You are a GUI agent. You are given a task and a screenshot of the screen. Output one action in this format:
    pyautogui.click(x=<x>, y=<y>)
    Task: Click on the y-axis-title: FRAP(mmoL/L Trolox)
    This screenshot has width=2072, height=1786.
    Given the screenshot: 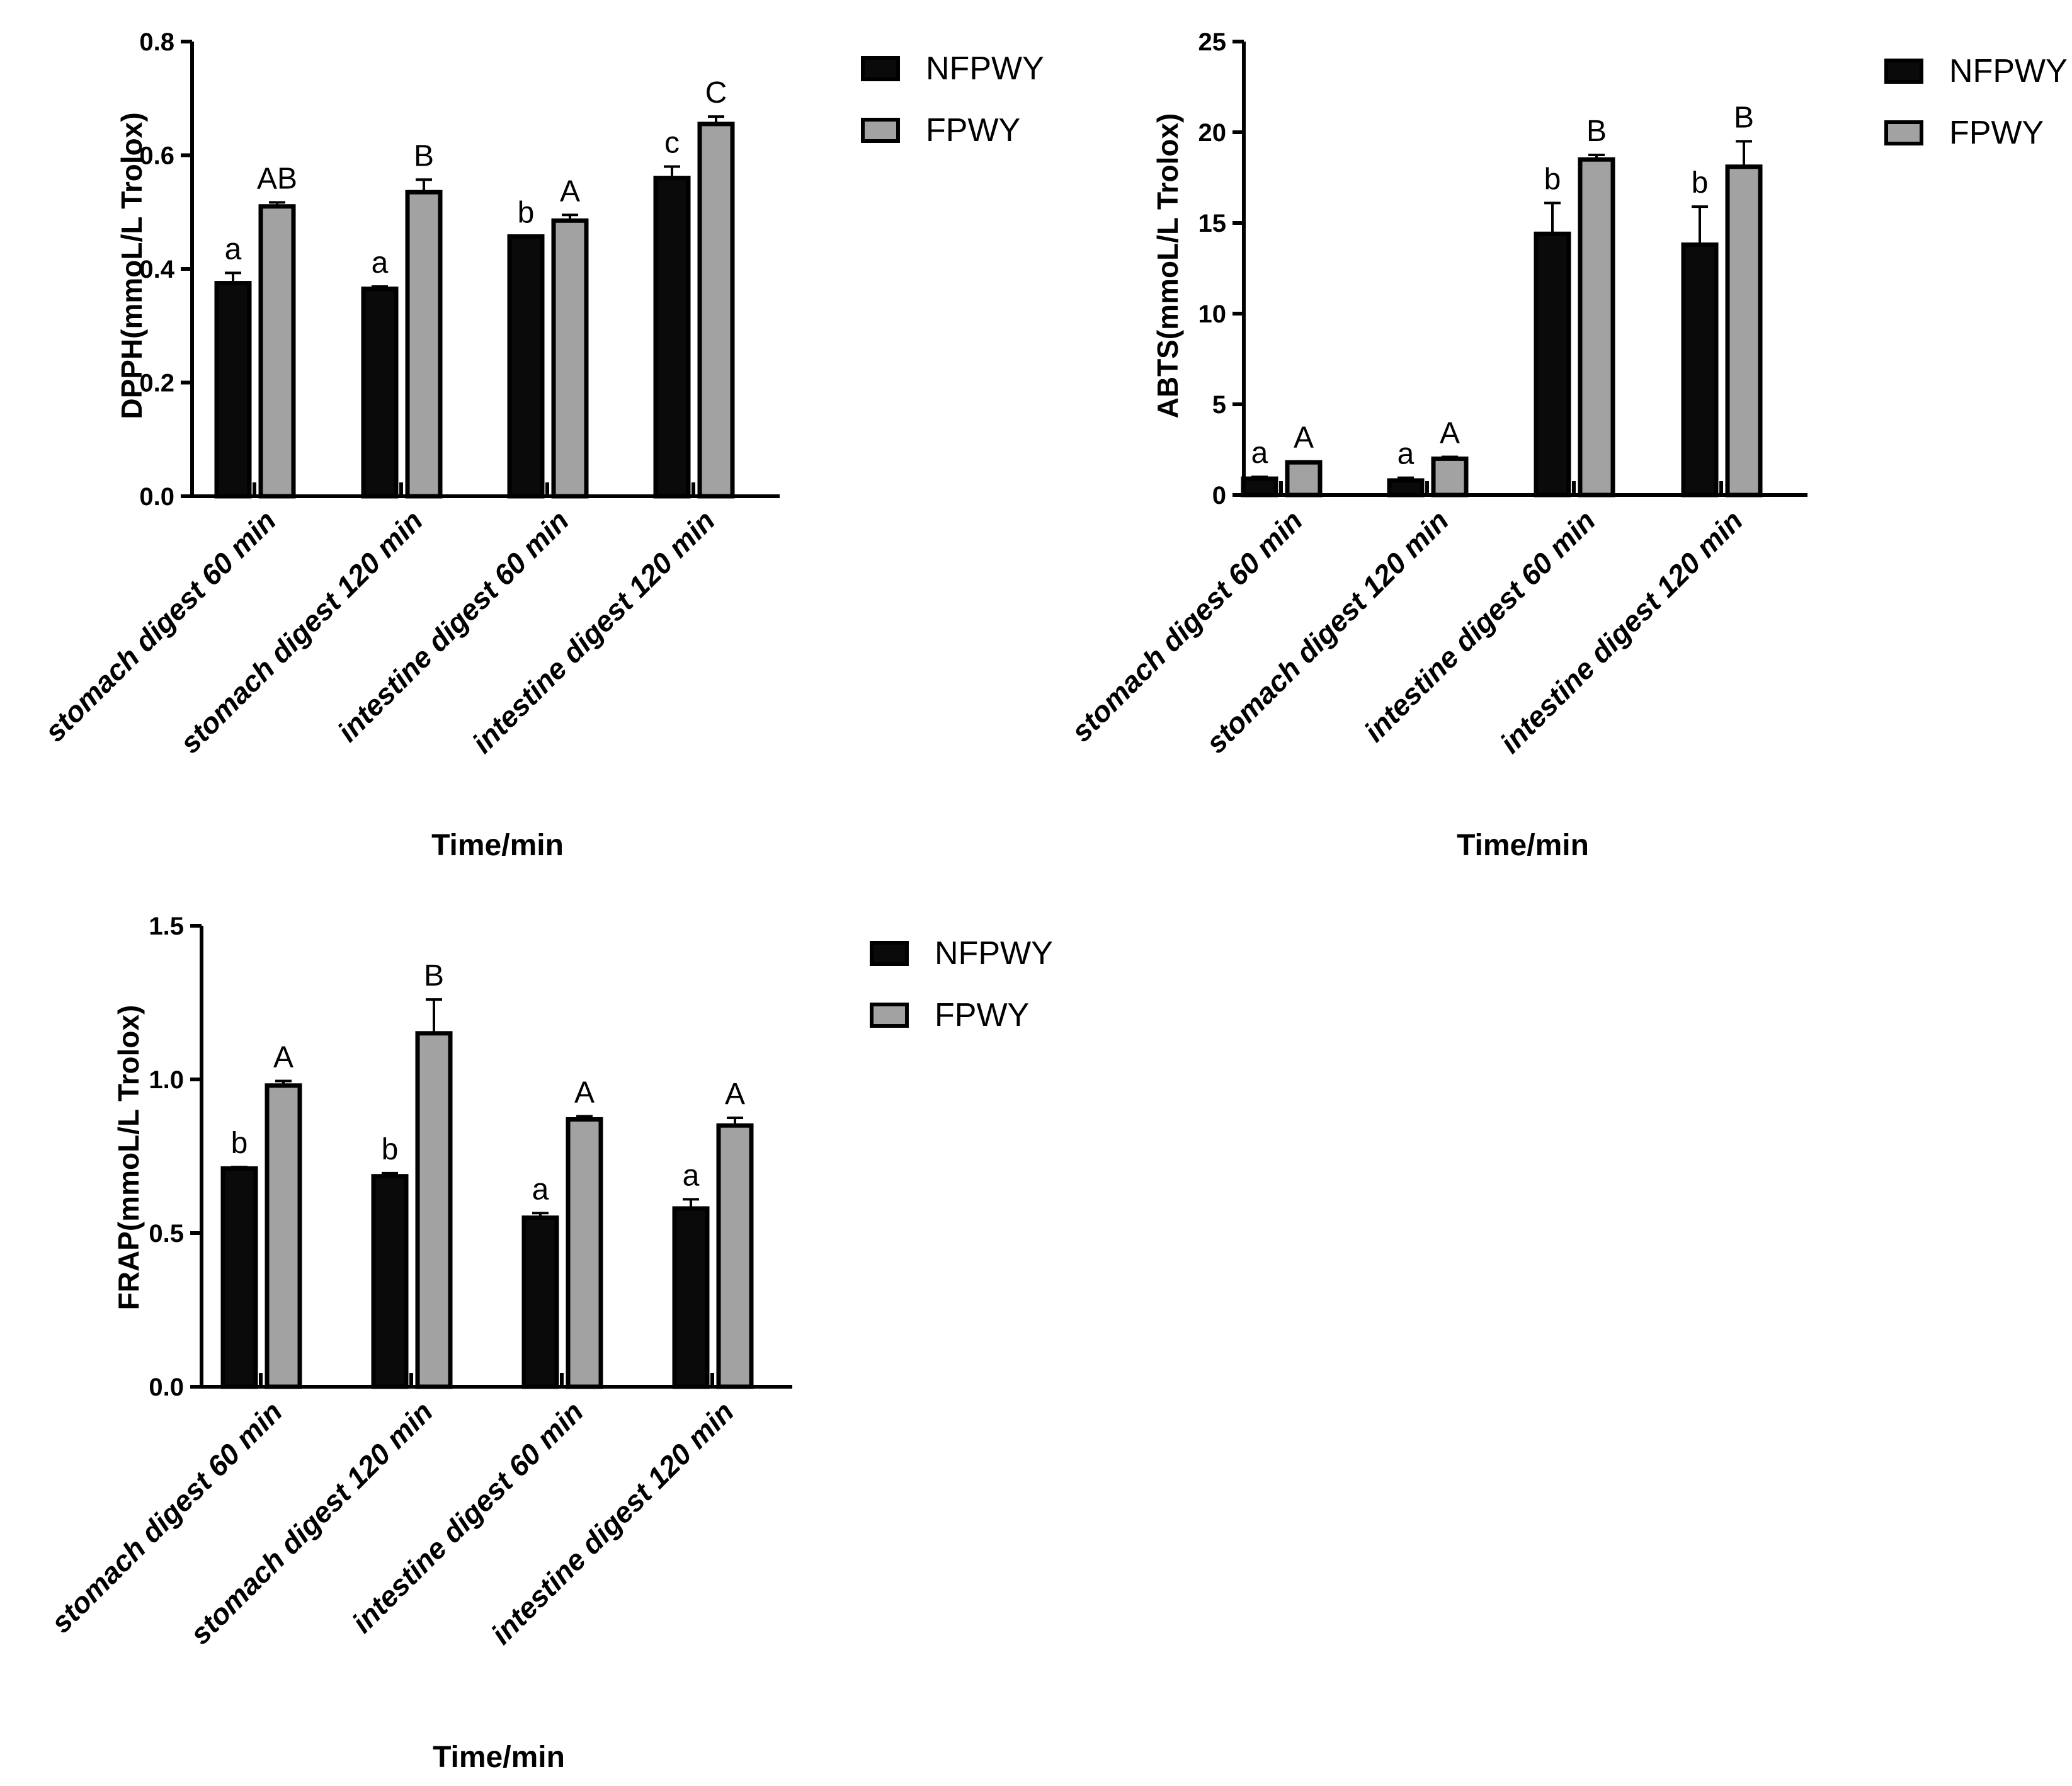 What is the action you would take?
    pyautogui.click(x=128, y=1158)
    